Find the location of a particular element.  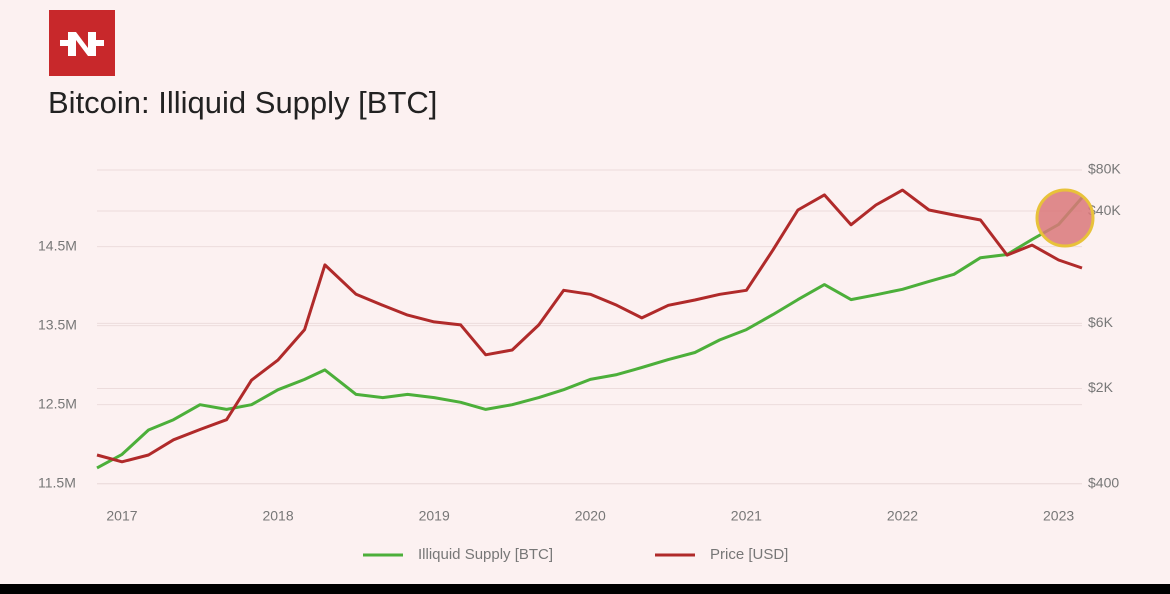

x-tick-label: 2022 is located at coordinates (902, 516).